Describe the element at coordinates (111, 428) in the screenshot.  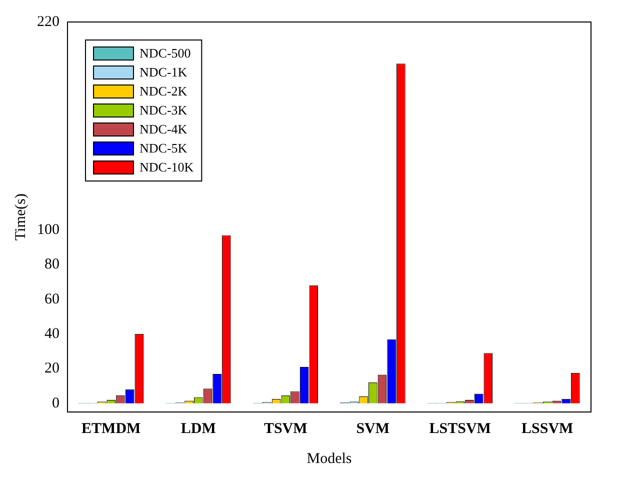
I see `x-tick-label: ETMDM` at that location.